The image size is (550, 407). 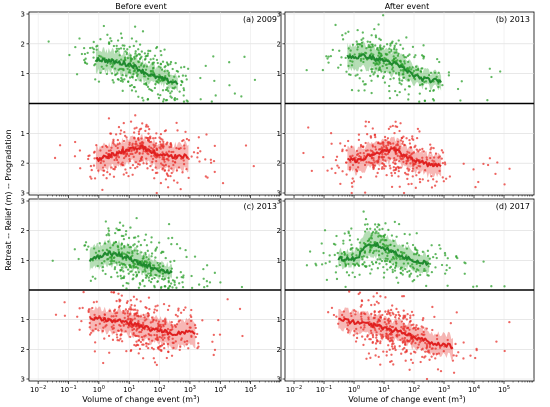 I want to click on retreat-band, so click(x=395, y=334).